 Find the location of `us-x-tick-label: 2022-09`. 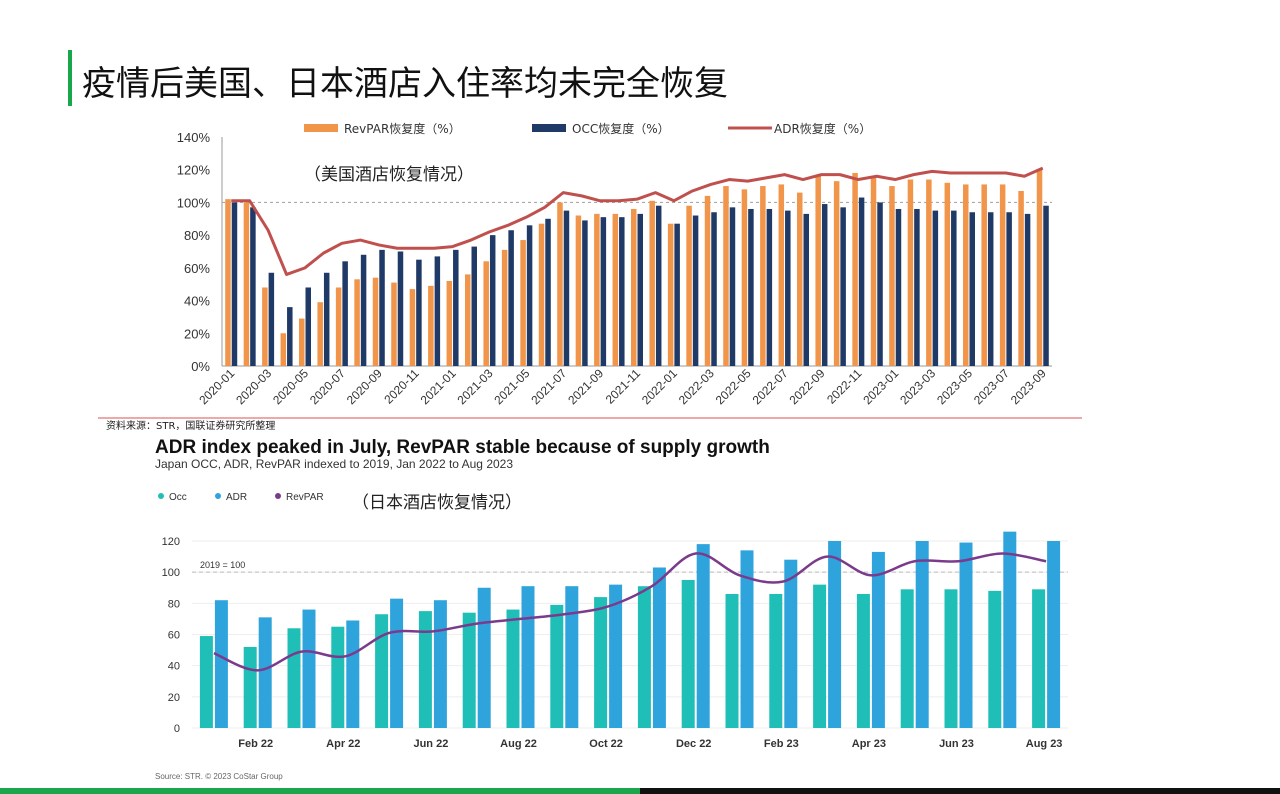

us-x-tick-label: 2022-09 is located at coordinates (807, 386).